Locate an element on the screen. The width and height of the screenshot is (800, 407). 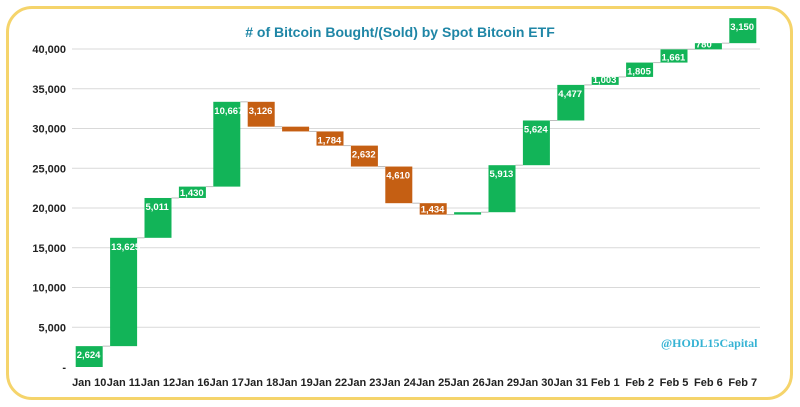
data-label: 2,624 is located at coordinates (89, 355).